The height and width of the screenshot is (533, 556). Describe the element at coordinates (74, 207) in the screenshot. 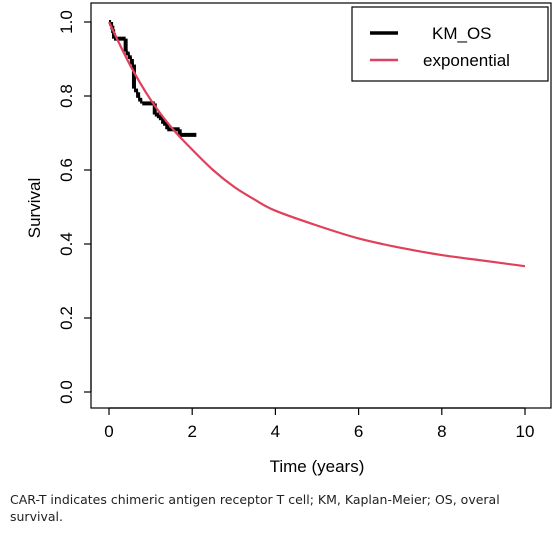

I see `y-axis: 0.0 0.2 0.4 0.6 0.8 1.0` at that location.